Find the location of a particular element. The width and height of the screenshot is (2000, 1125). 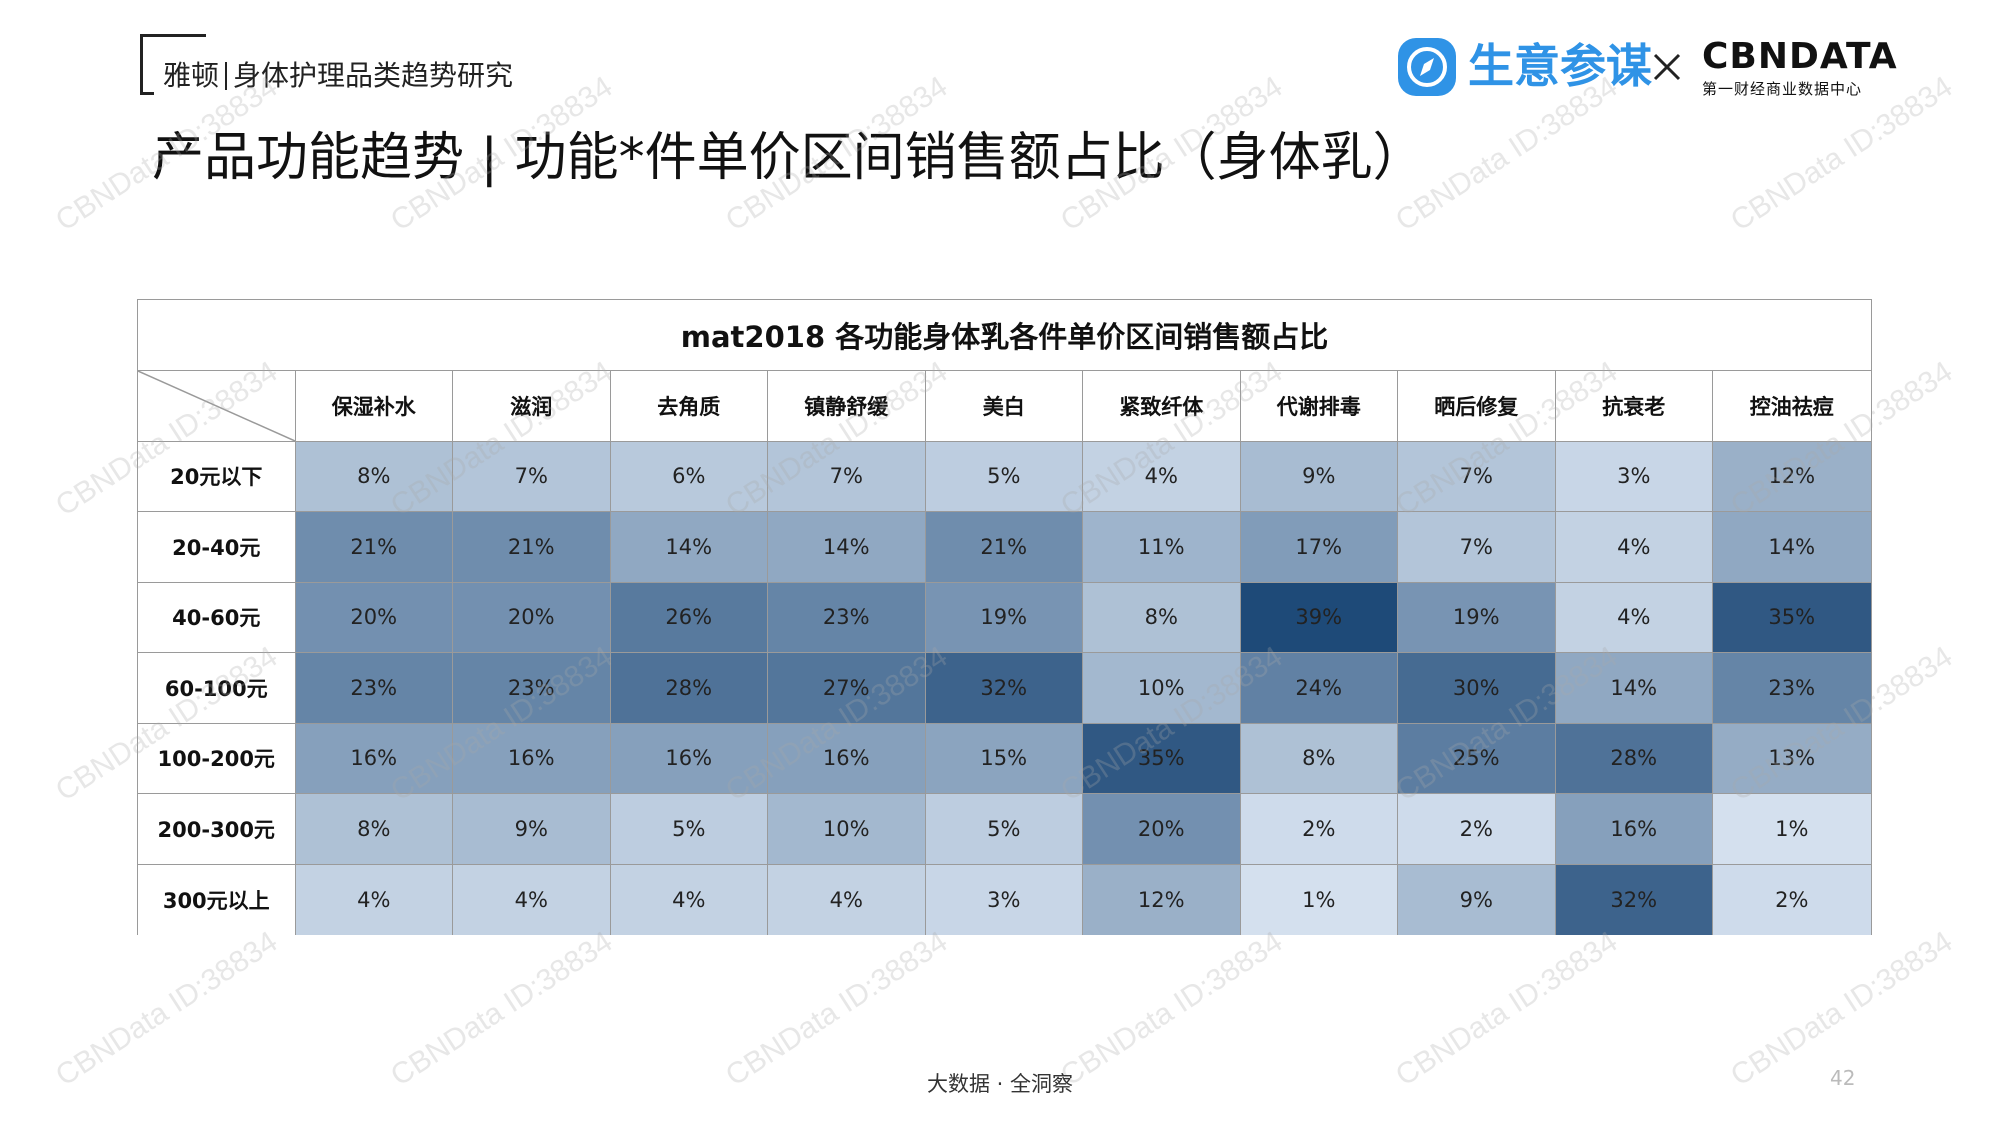

column-header: 去角质 is located at coordinates (689, 406).